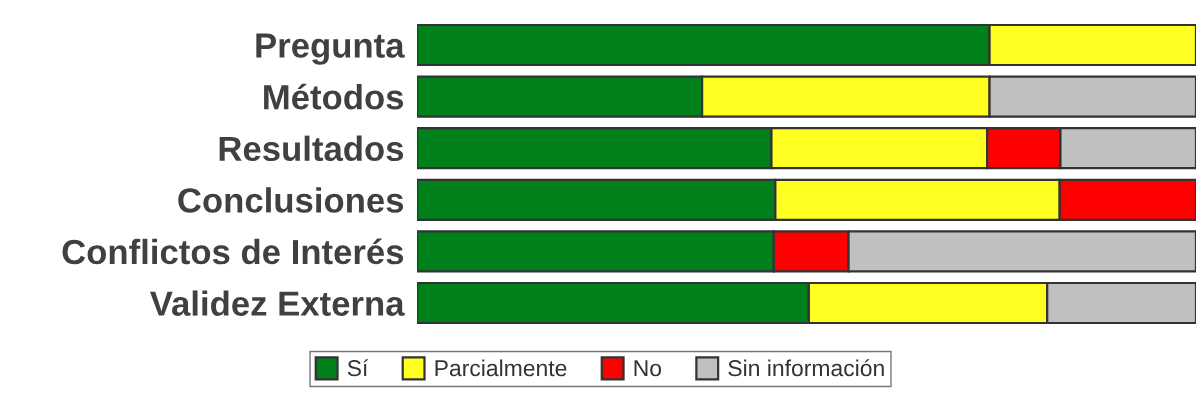 The height and width of the screenshot is (400, 1201). Describe the element at coordinates (233, 251) in the screenshot. I see `y-tick-label: Conflictos de Interés` at that location.